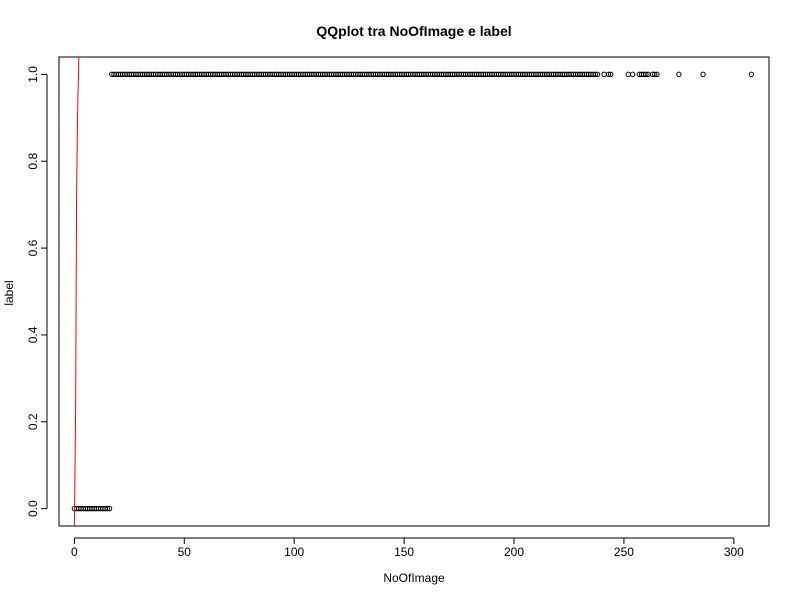  What do you see at coordinates (404, 552) in the screenshot?
I see `x-tick-label: 150` at bounding box center [404, 552].